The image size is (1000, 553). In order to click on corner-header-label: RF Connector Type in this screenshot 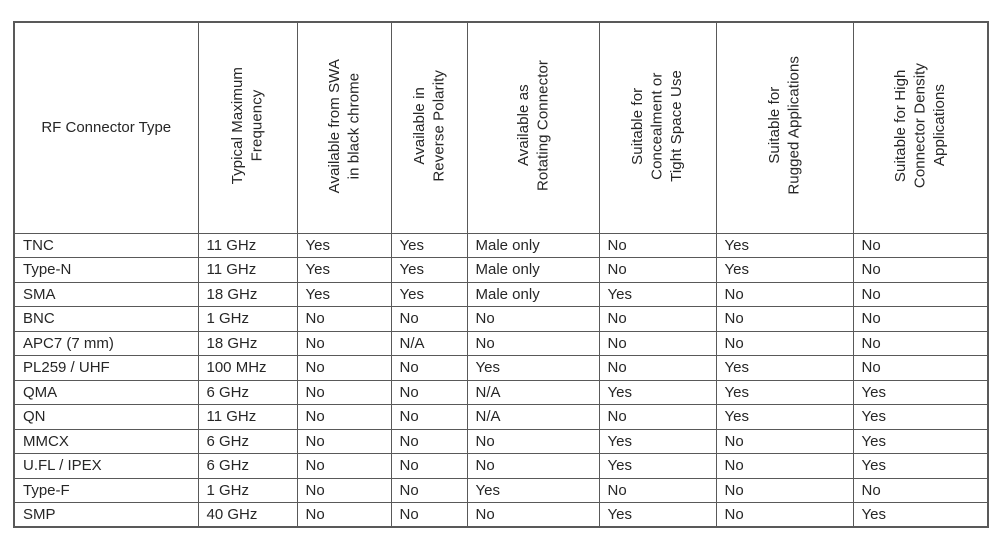, I will do `click(106, 128)`.